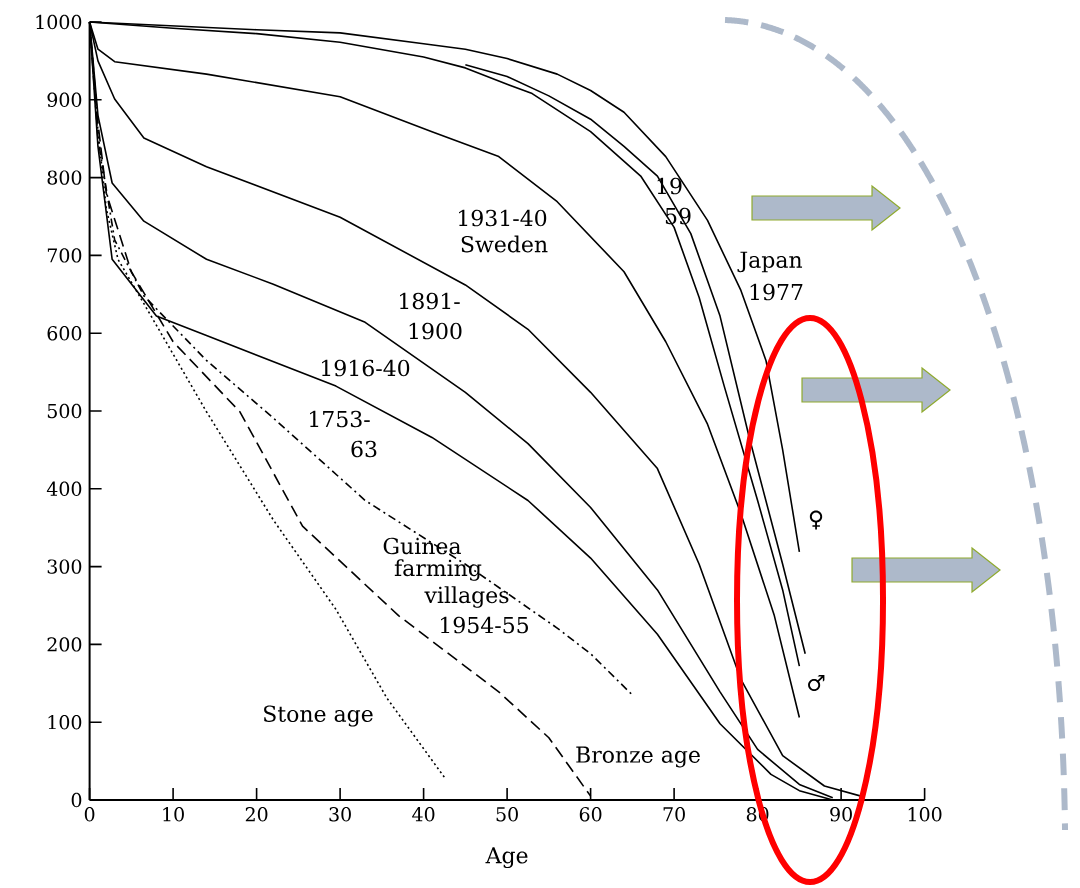  Describe the element at coordinates (89, 814) in the screenshot. I see `x-tick-label: 0` at that location.